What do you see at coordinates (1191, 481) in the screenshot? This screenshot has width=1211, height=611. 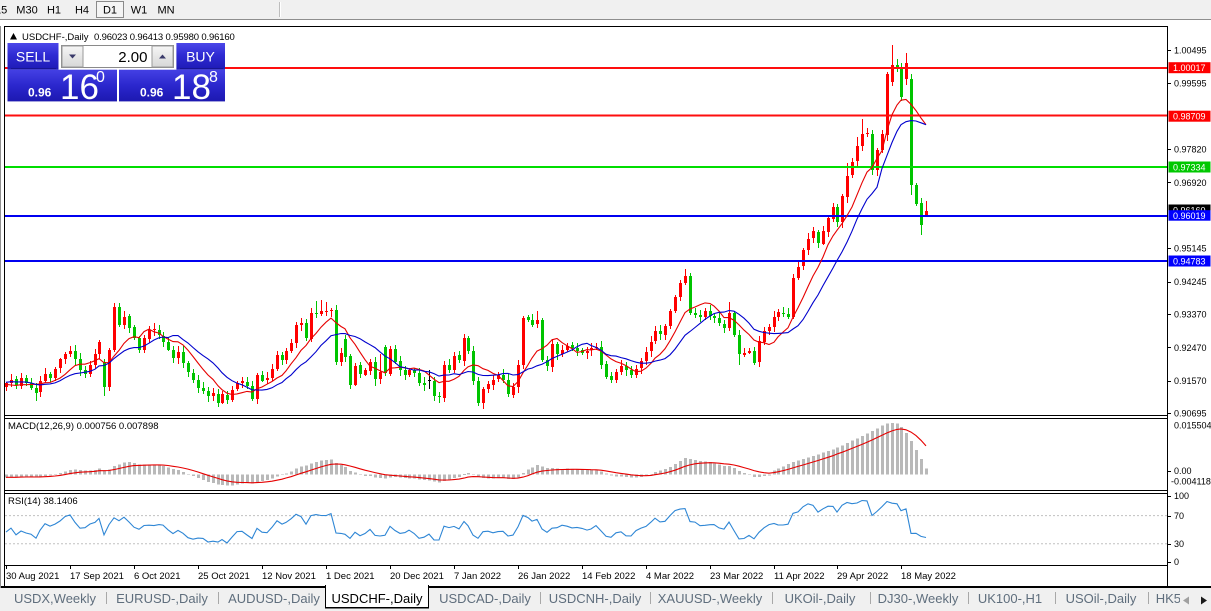 I see `svg-text: -0.004118` at bounding box center [1191, 481].